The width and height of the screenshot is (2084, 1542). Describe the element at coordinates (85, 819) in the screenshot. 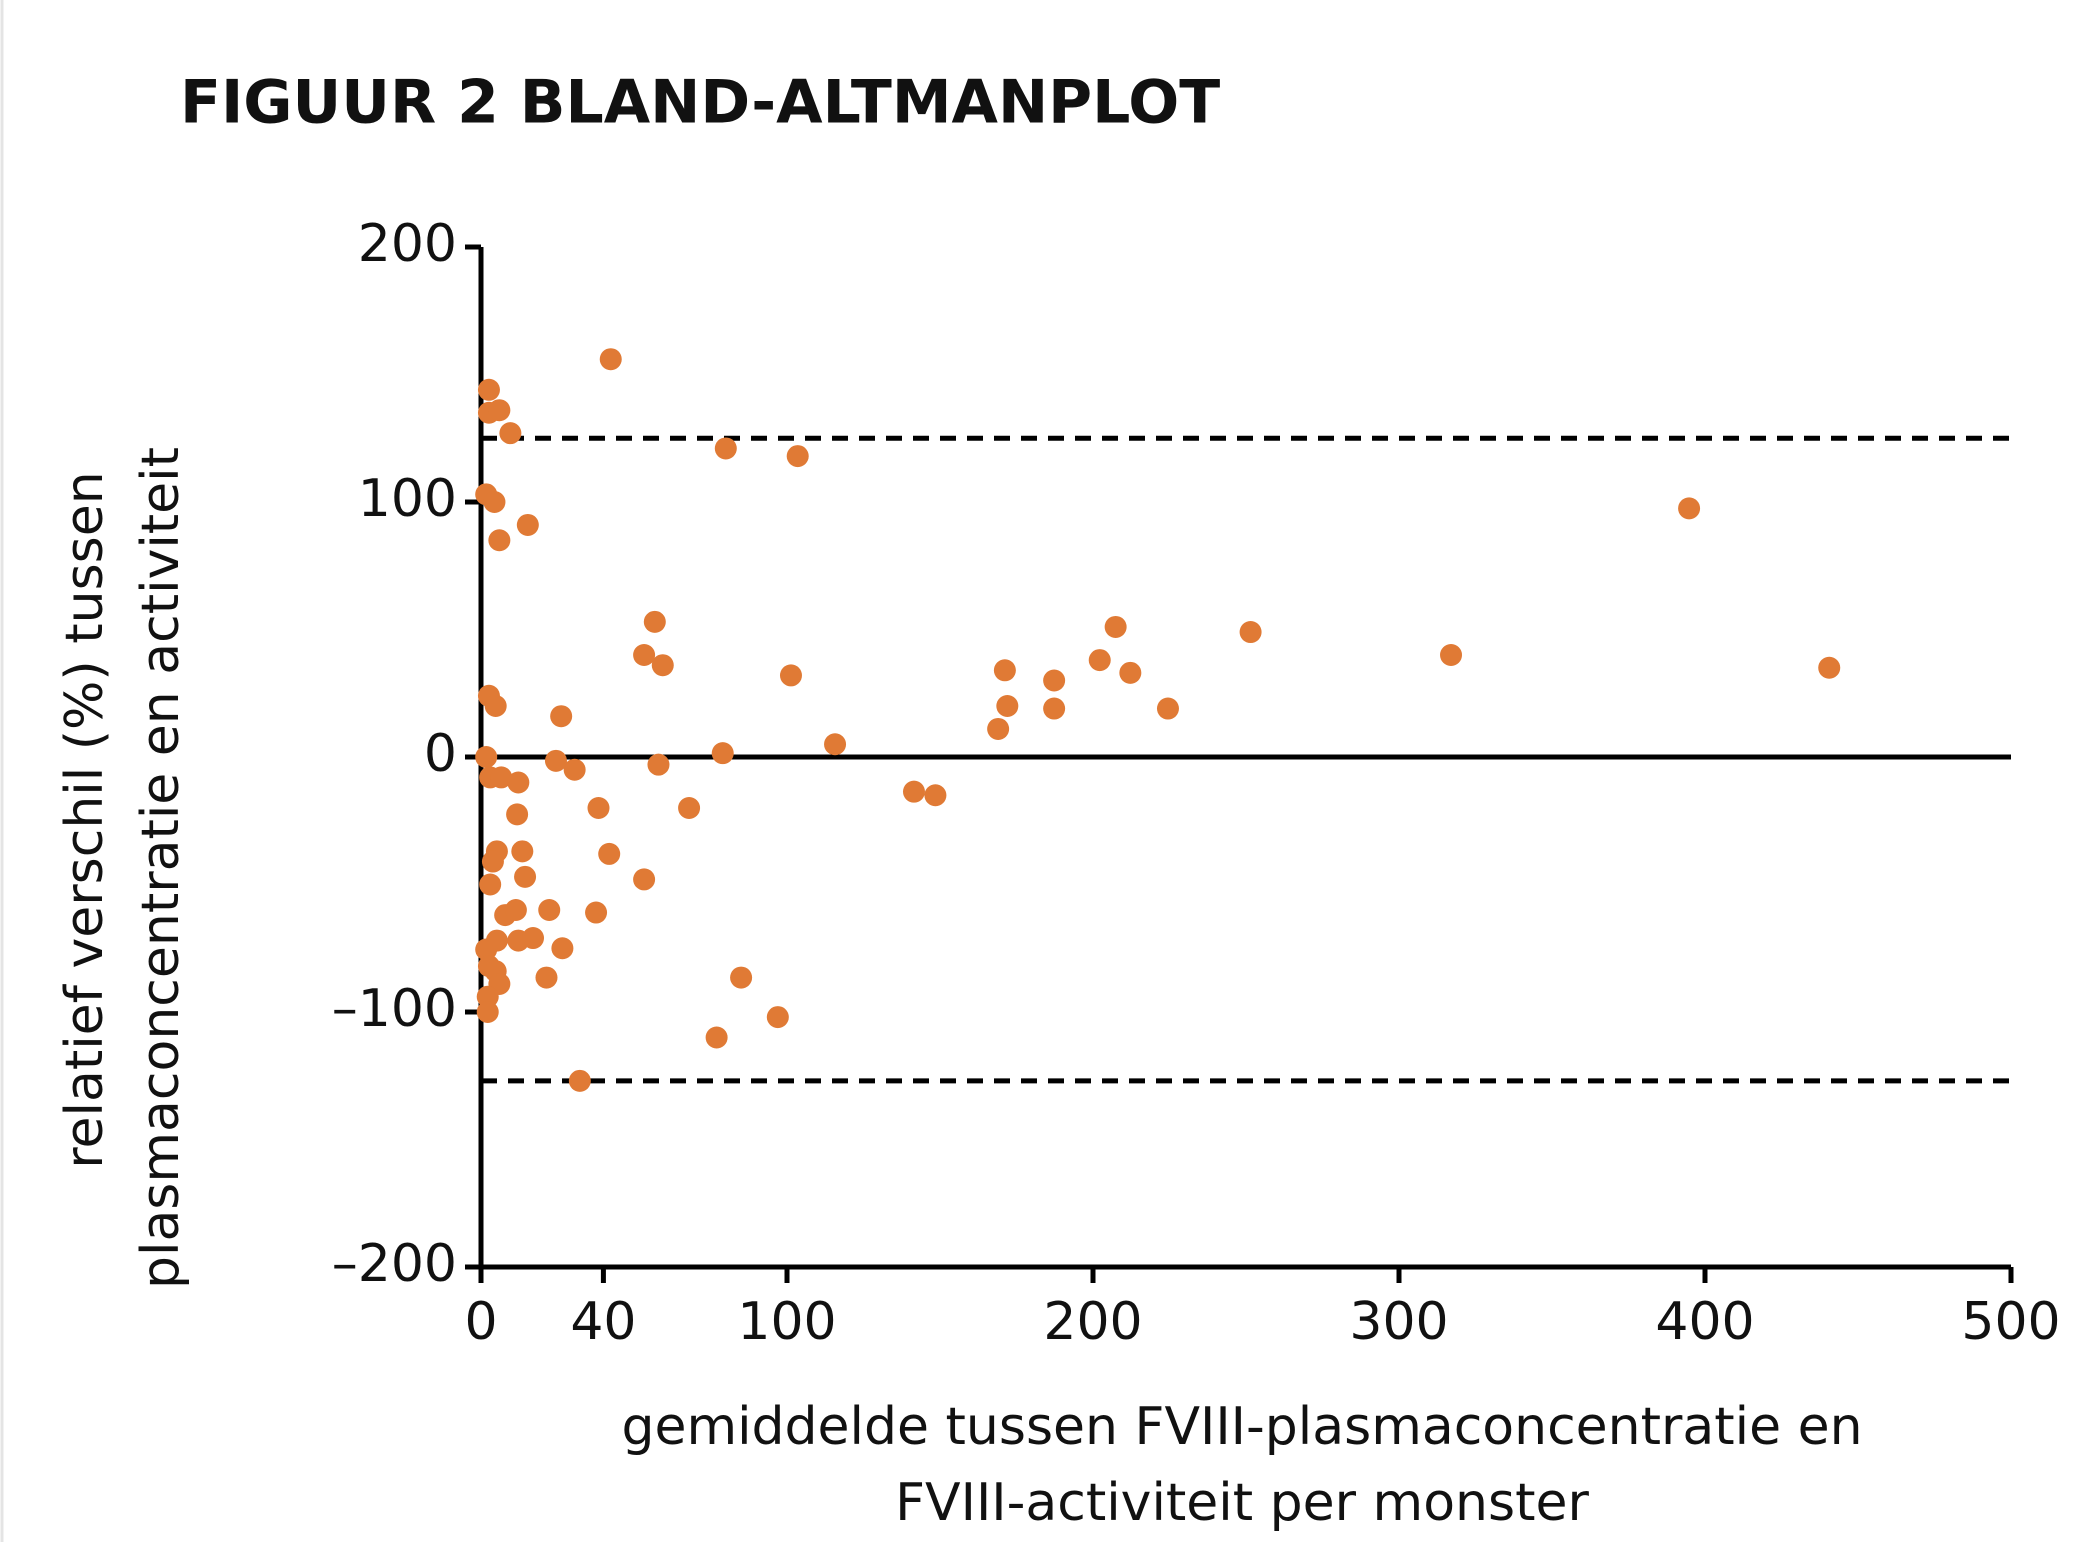

I see `y-axis-label: relatief verschil (%) tussen` at that location.